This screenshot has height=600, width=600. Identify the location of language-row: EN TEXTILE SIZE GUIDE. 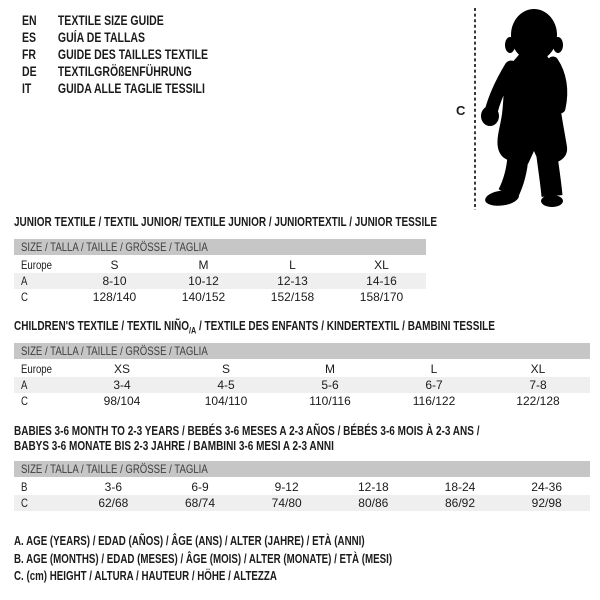
(141, 20).